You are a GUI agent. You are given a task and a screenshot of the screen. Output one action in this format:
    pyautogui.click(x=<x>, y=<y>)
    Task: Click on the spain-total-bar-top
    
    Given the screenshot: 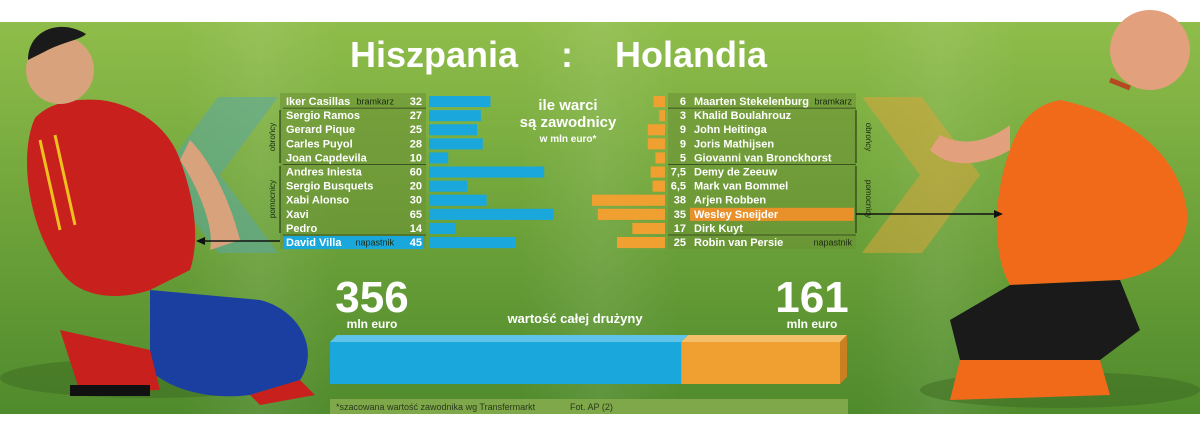 What is the action you would take?
    pyautogui.click(x=509, y=338)
    